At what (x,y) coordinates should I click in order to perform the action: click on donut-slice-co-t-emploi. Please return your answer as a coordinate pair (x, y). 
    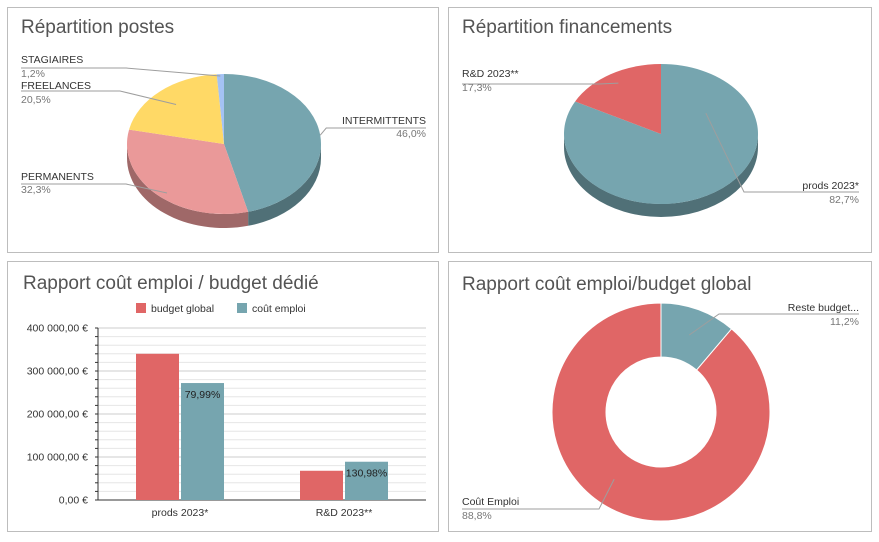
    Looking at the image, I should click on (661, 412).